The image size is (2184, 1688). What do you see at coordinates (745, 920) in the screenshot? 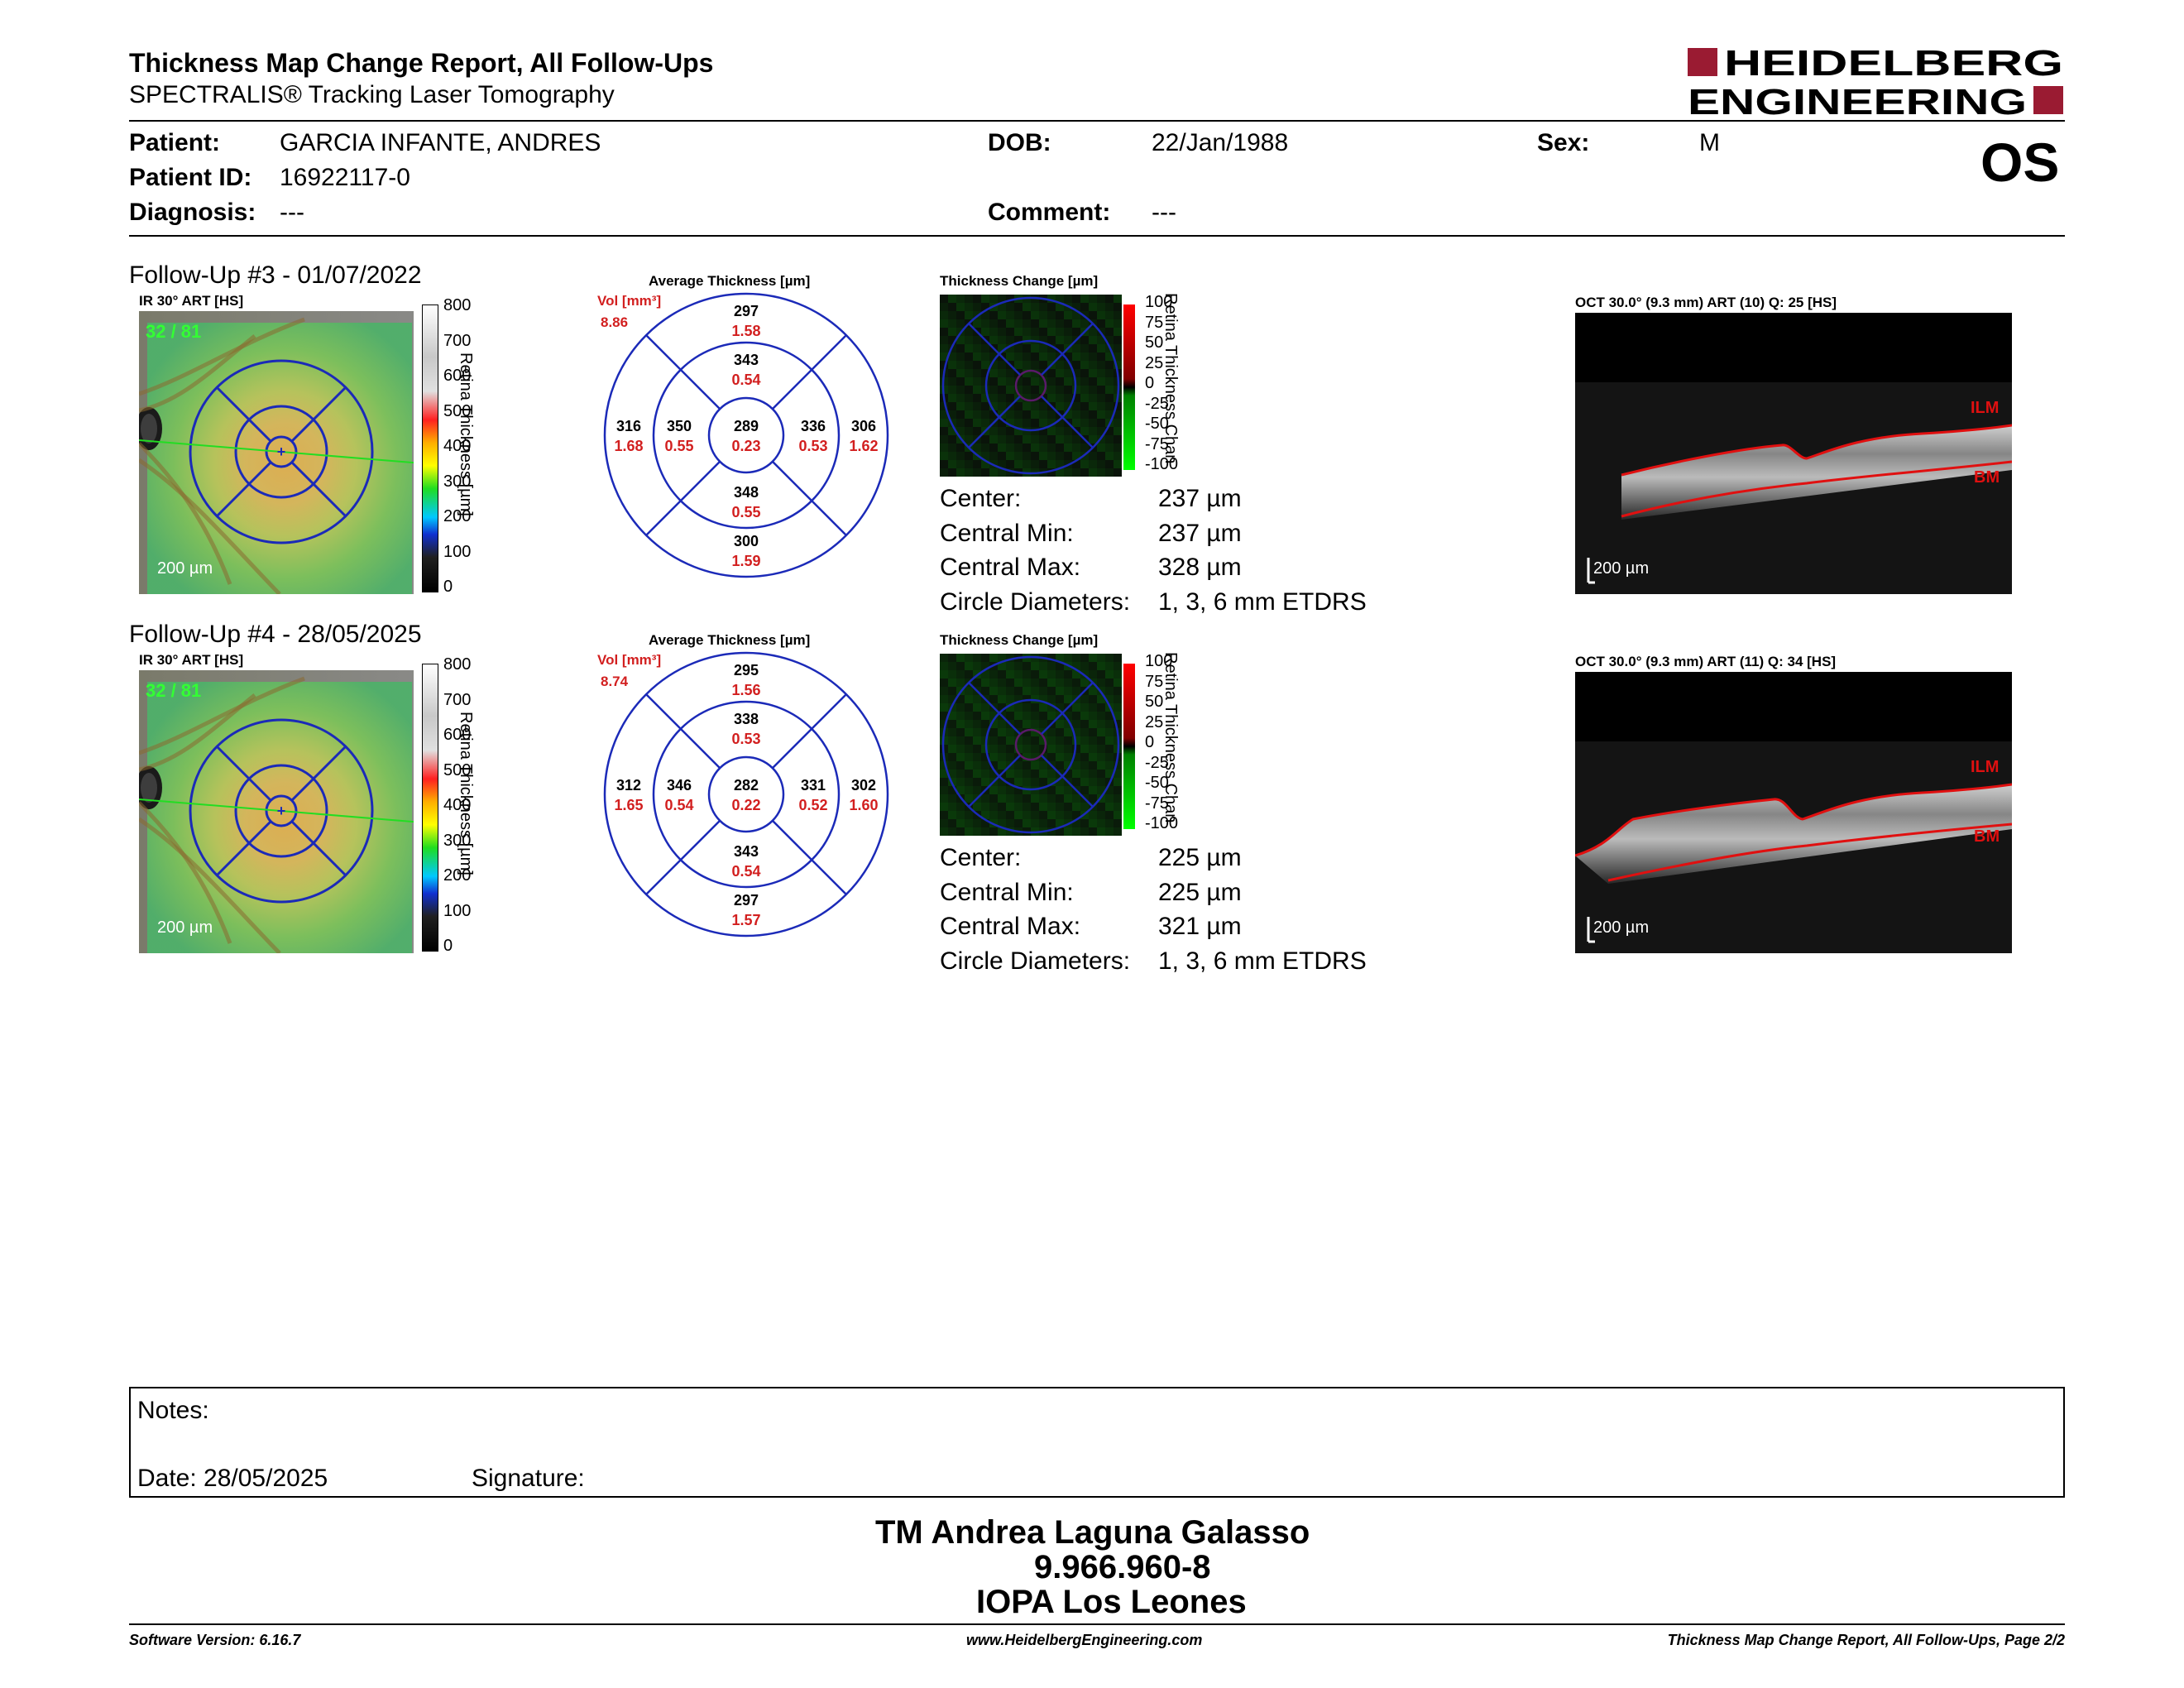
I see `sector-volume-outer-bottom: 1.57` at bounding box center [745, 920].